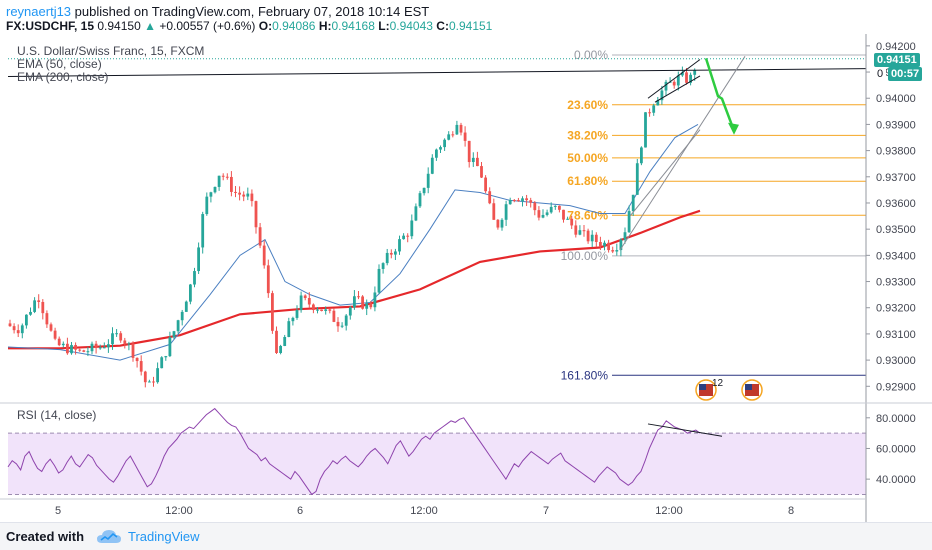 The height and width of the screenshot is (550, 932). I want to click on ema200-legend: EMA (200, close), so click(63, 77).